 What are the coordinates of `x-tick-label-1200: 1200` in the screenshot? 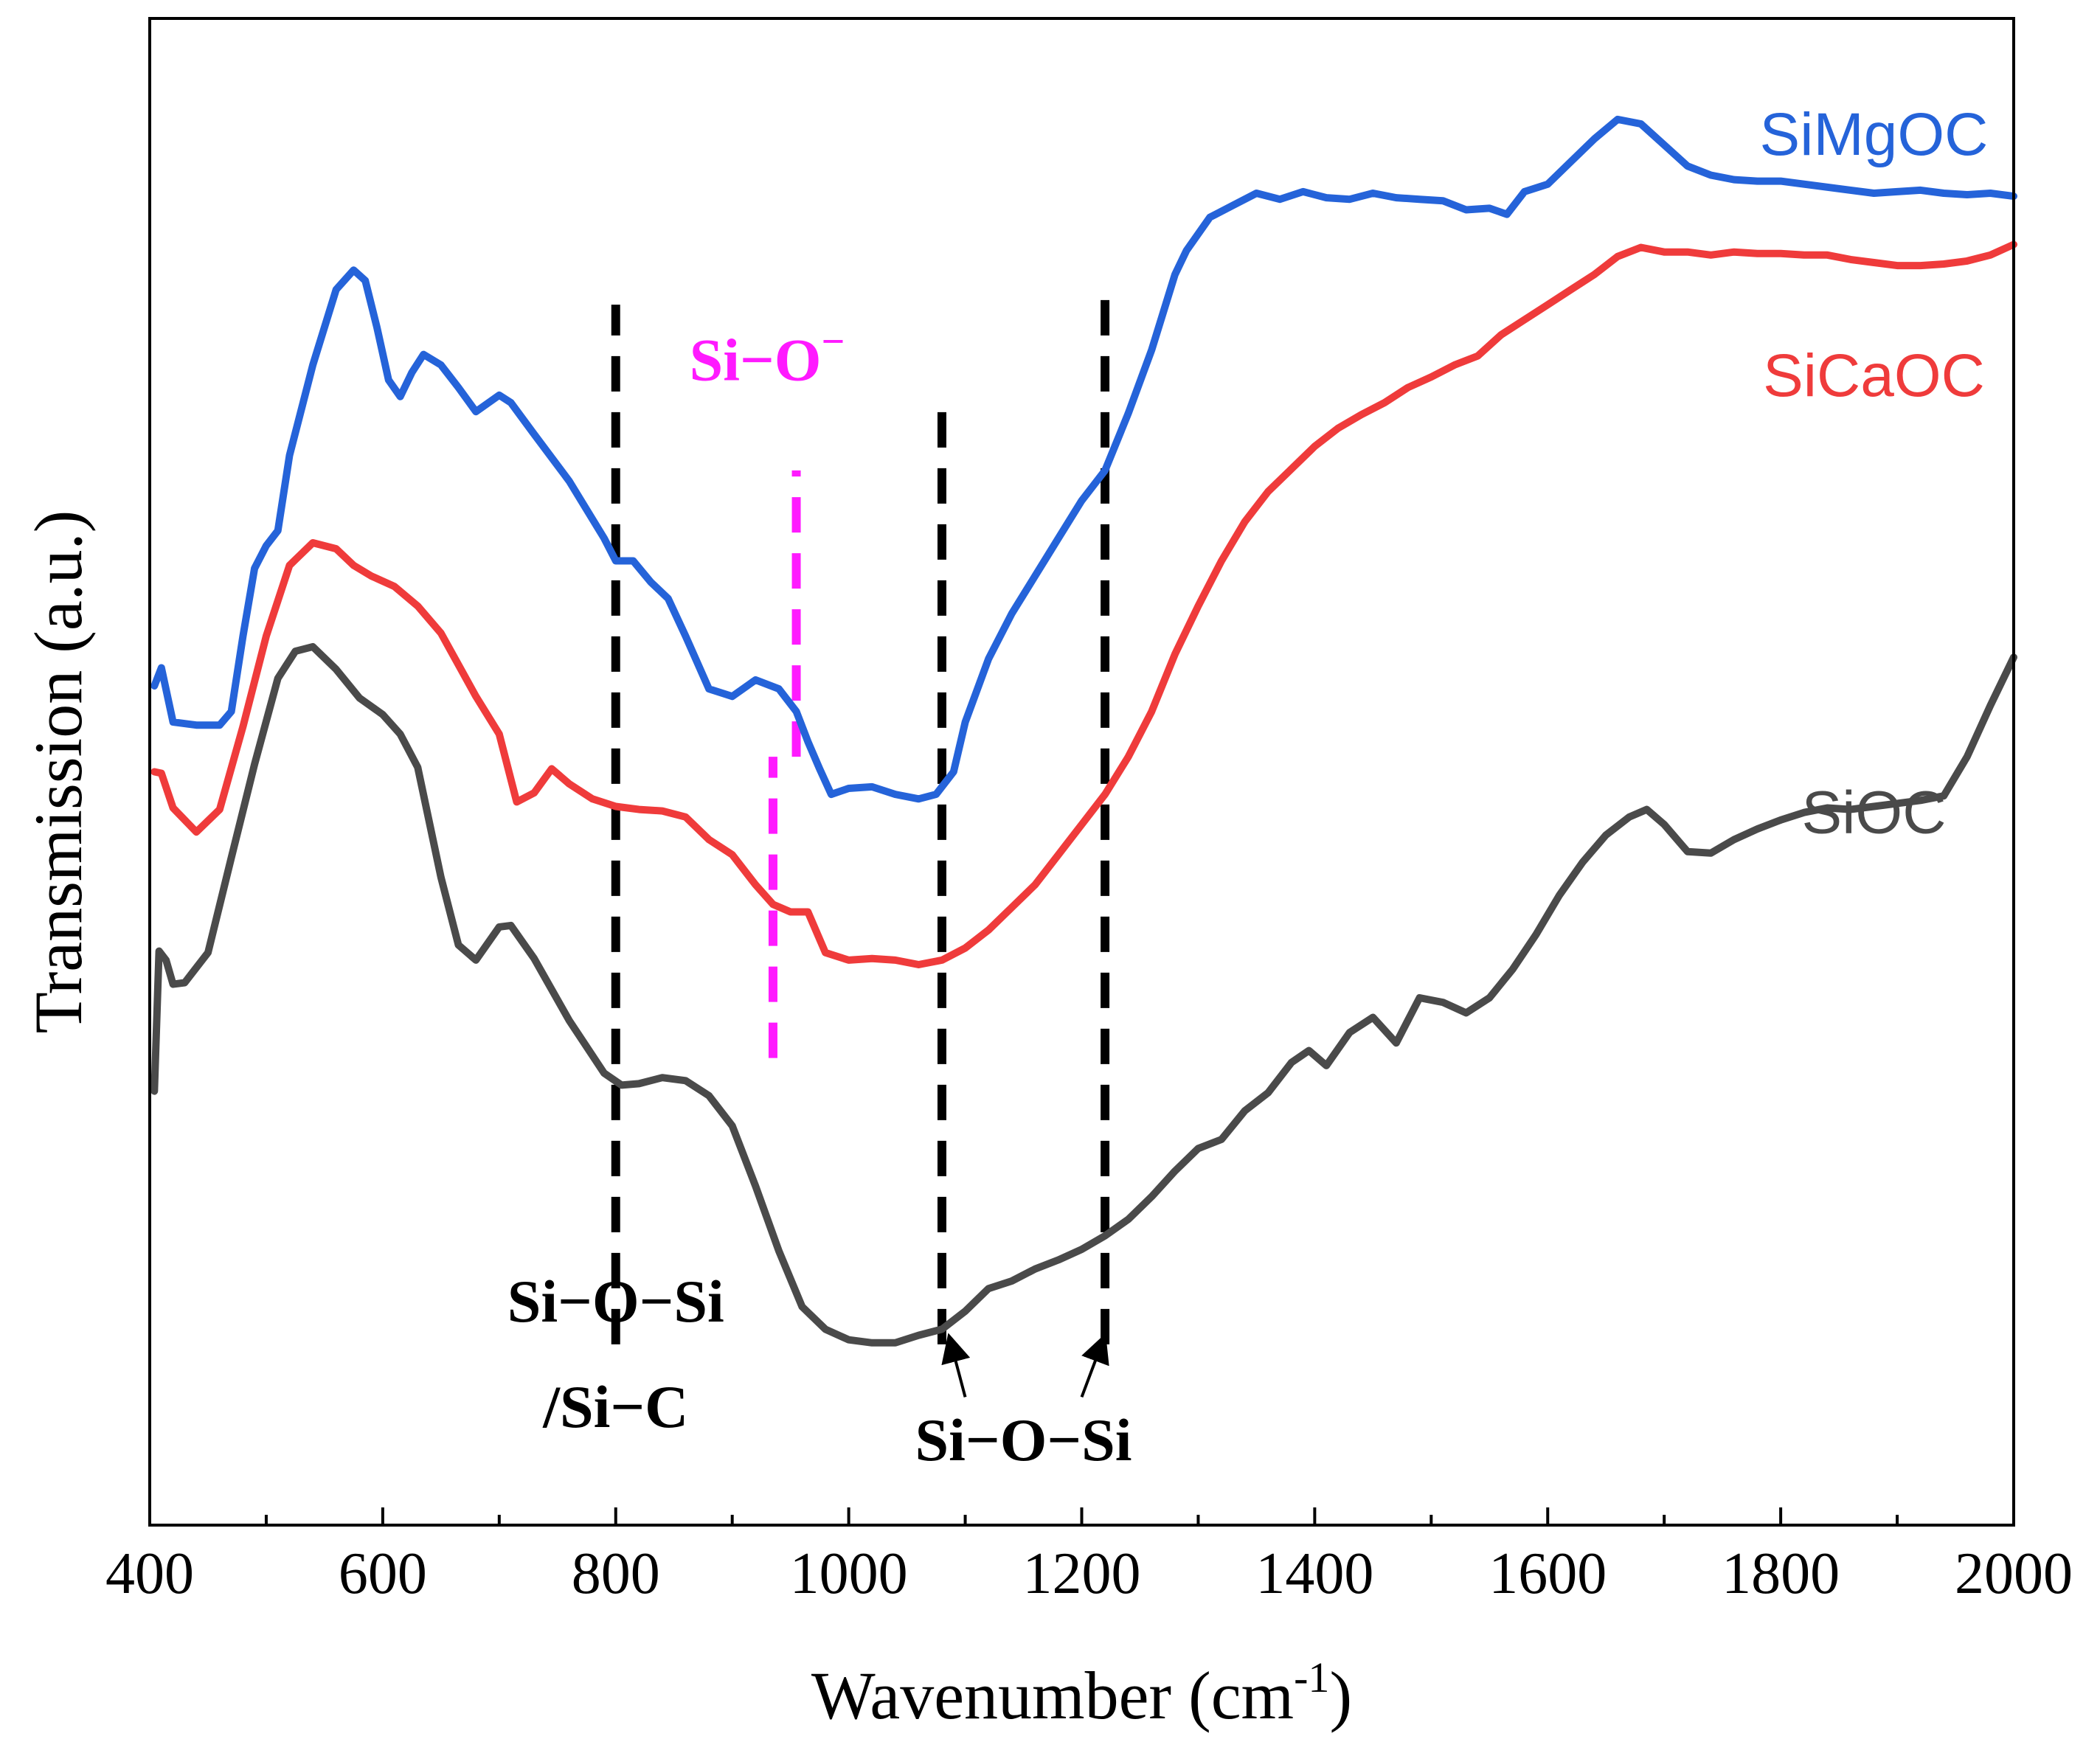 It's located at (1082, 1573).